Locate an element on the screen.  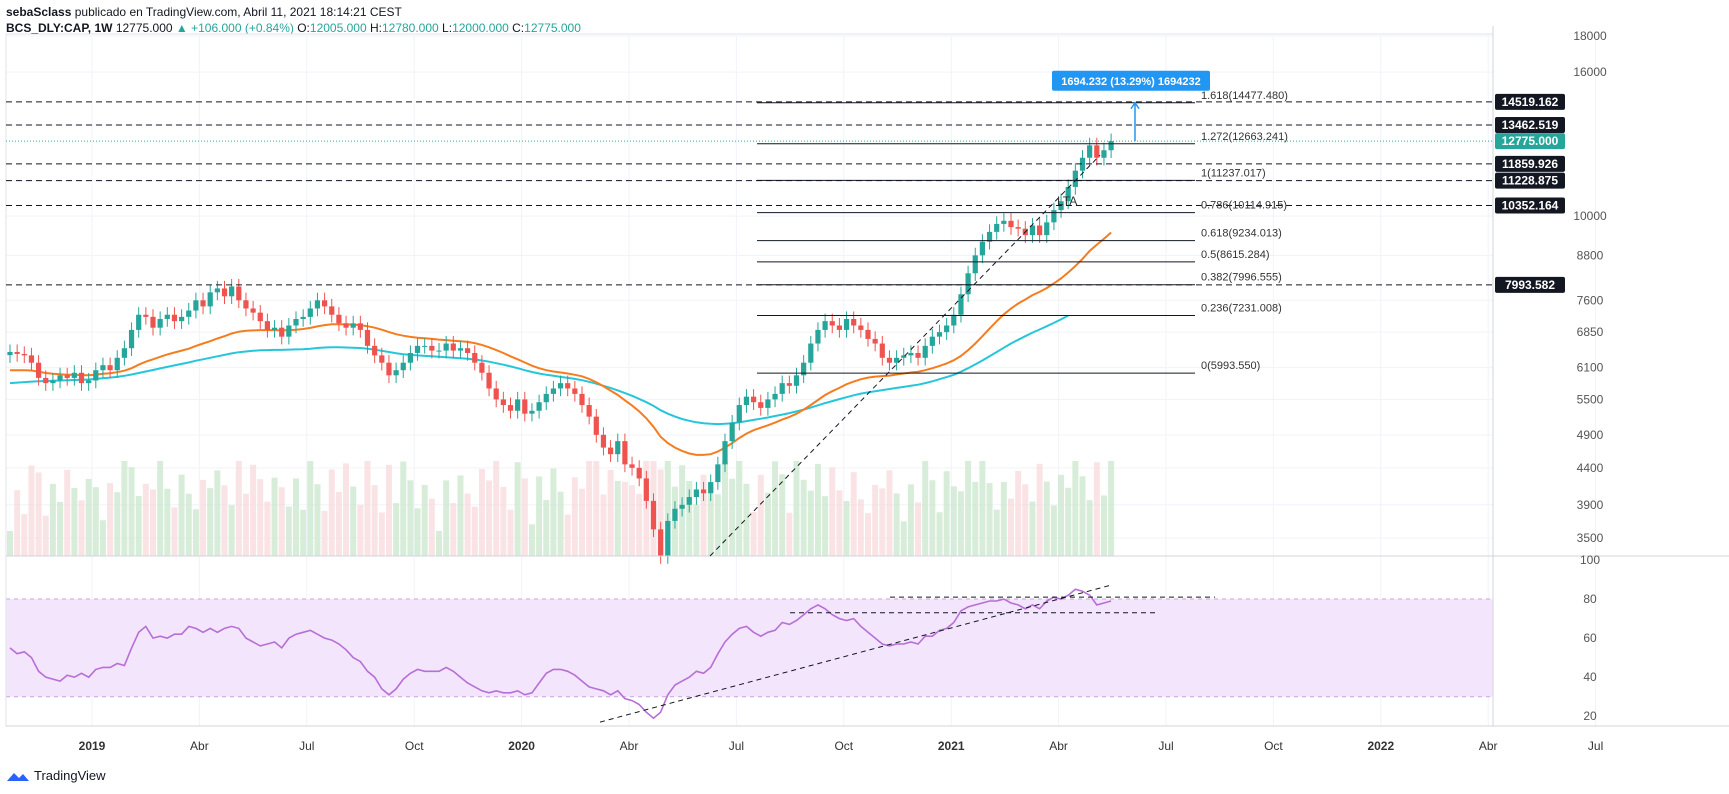
price-tick-label: 3500 is located at coordinates (1590, 538).